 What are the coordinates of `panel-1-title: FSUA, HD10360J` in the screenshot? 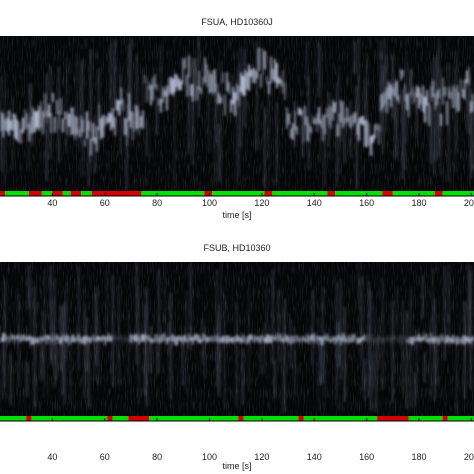 It's located at (237, 22).